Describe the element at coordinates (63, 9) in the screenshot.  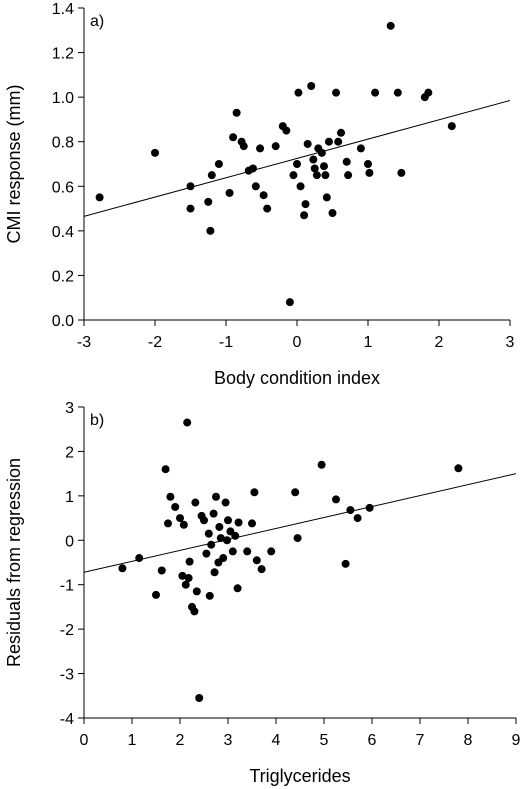
I see `y-tick-label: 1.4` at that location.